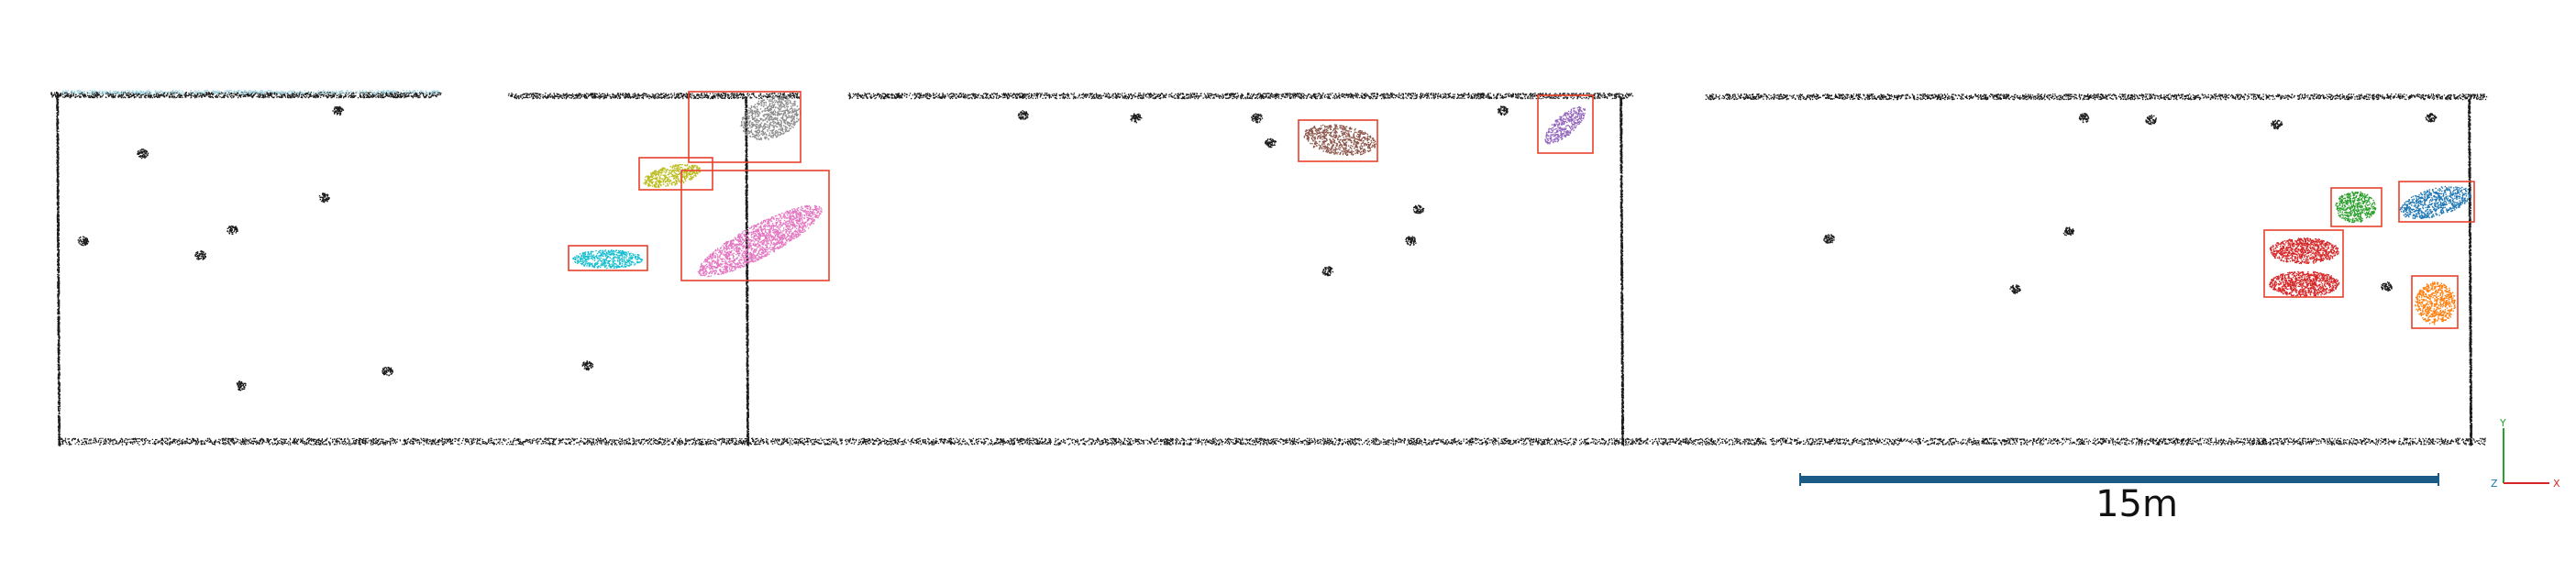 The width and height of the screenshot is (2576, 562). What do you see at coordinates (2136, 504) in the screenshot?
I see `scale-label: 15m` at bounding box center [2136, 504].